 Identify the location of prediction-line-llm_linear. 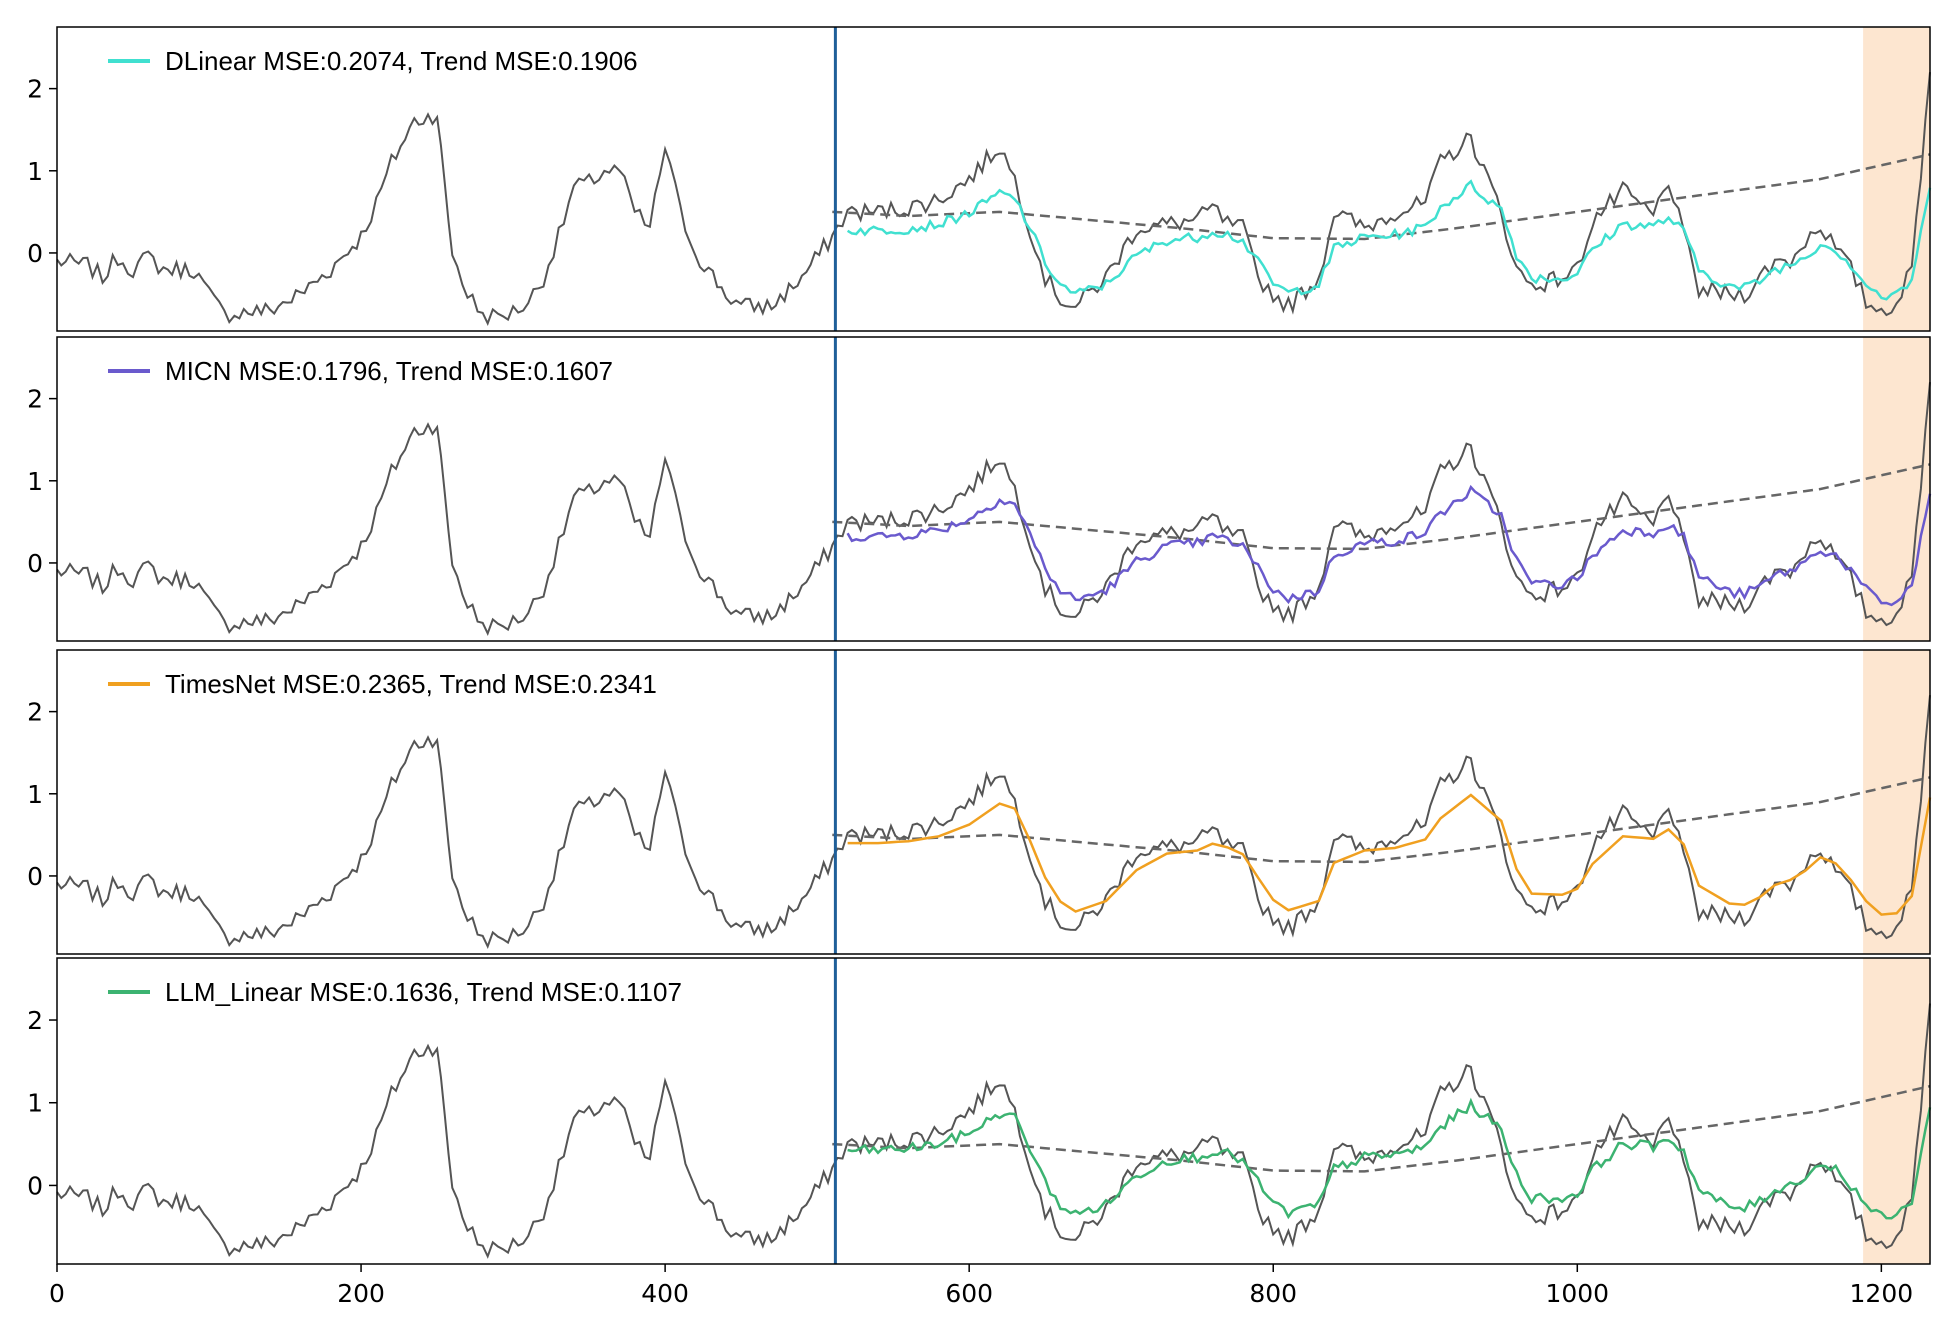
(1389, 1158).